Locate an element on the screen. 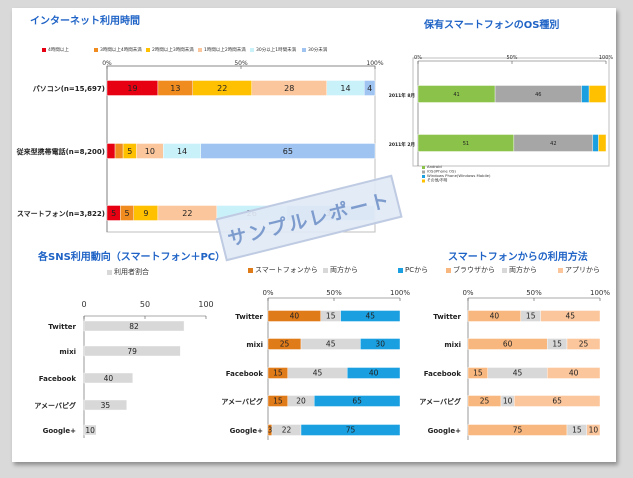 The image size is (633, 478). method-legend-swatch is located at coordinates (448, 270).